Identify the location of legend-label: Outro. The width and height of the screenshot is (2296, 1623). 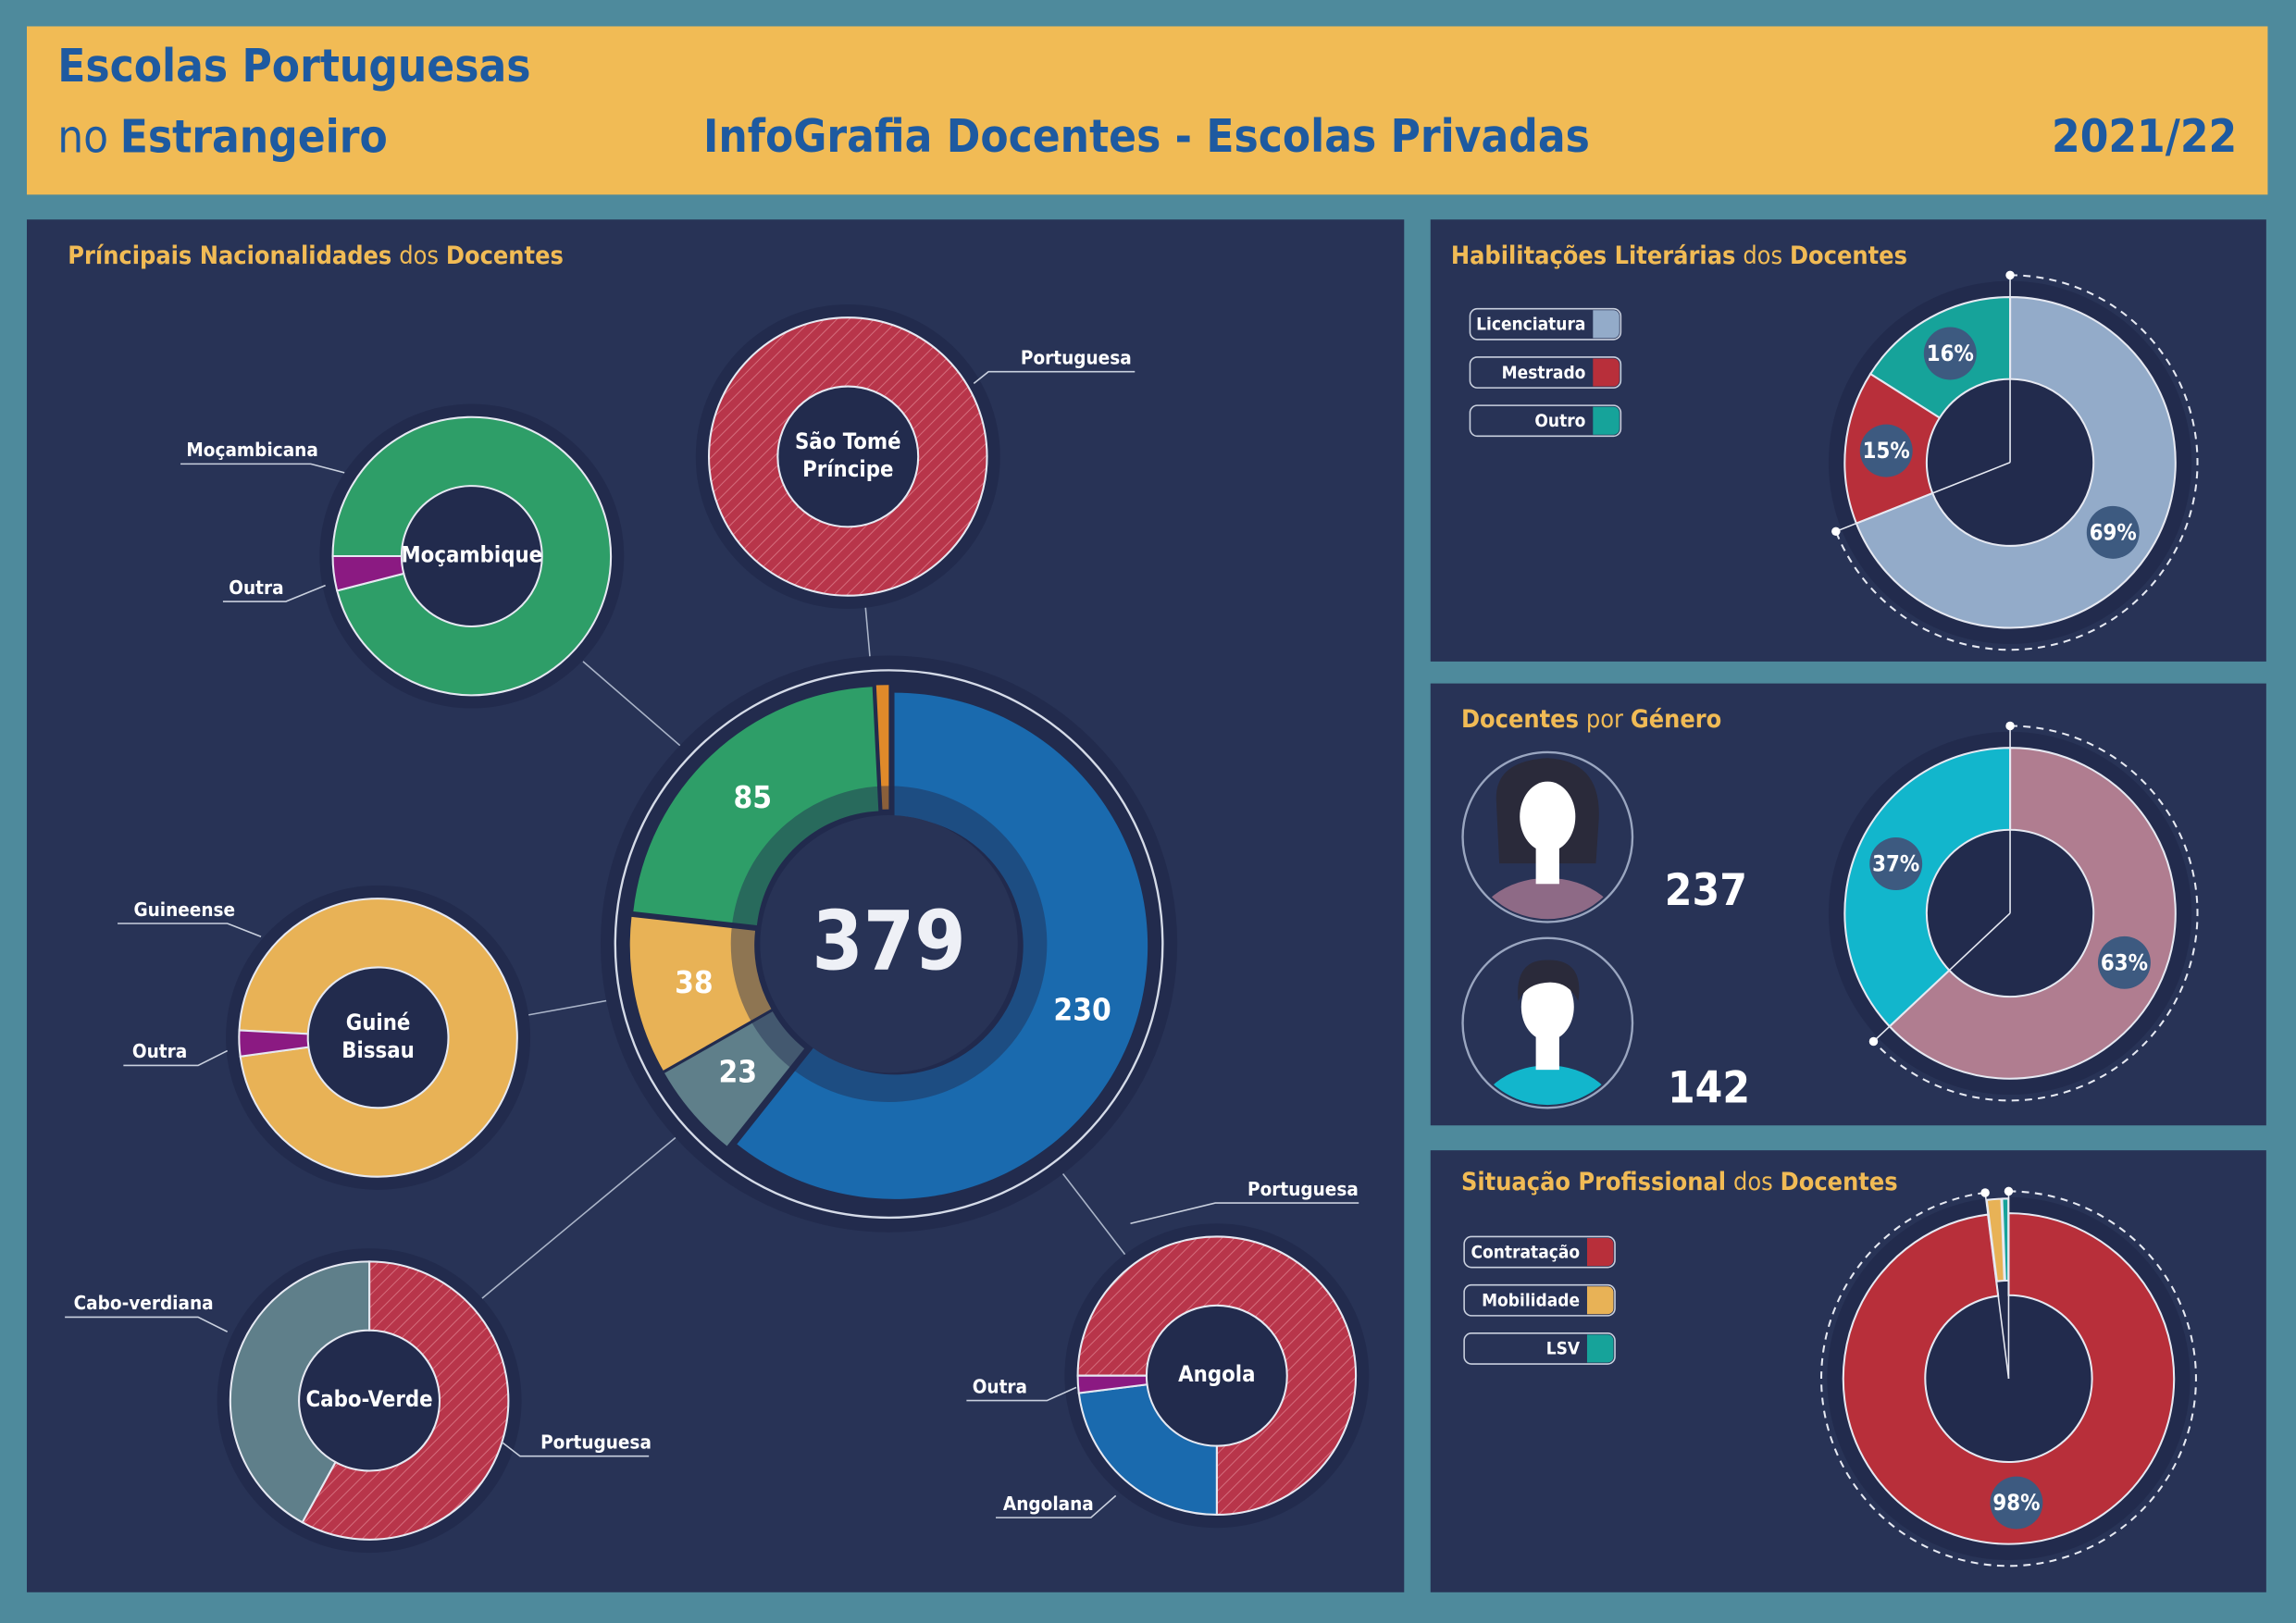
(1560, 421).